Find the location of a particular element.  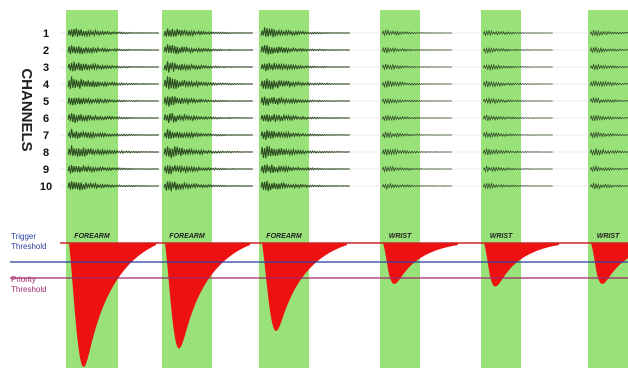

channel-number: 8 is located at coordinates (46, 153).